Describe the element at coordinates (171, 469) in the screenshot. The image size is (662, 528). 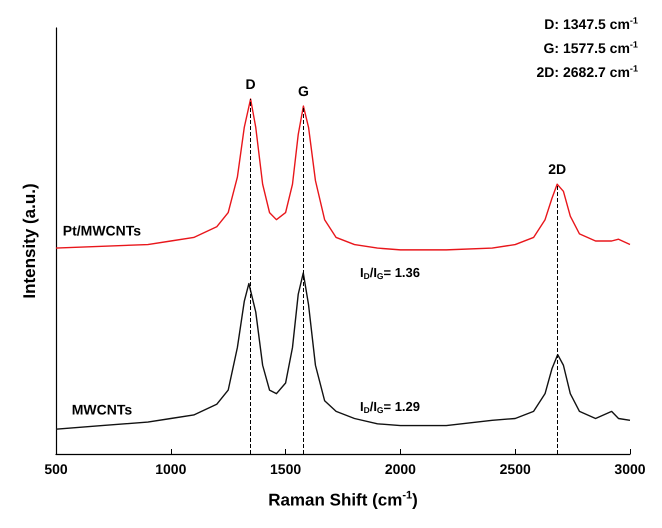
I see `x-tick-label: 1000` at that location.